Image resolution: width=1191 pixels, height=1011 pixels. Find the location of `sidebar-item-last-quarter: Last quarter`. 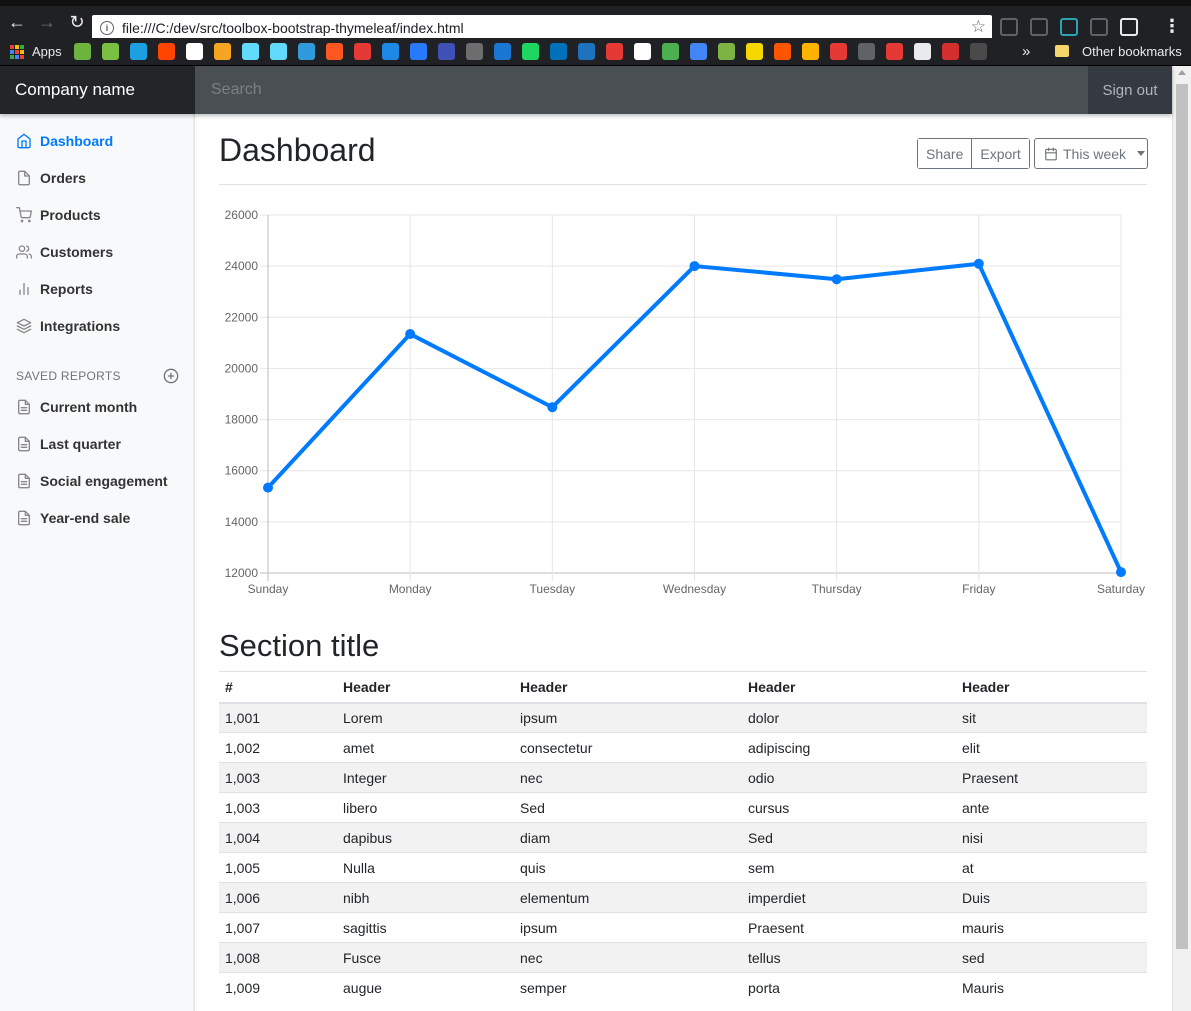

sidebar-item-last-quarter: Last quarter is located at coordinates (97, 443).